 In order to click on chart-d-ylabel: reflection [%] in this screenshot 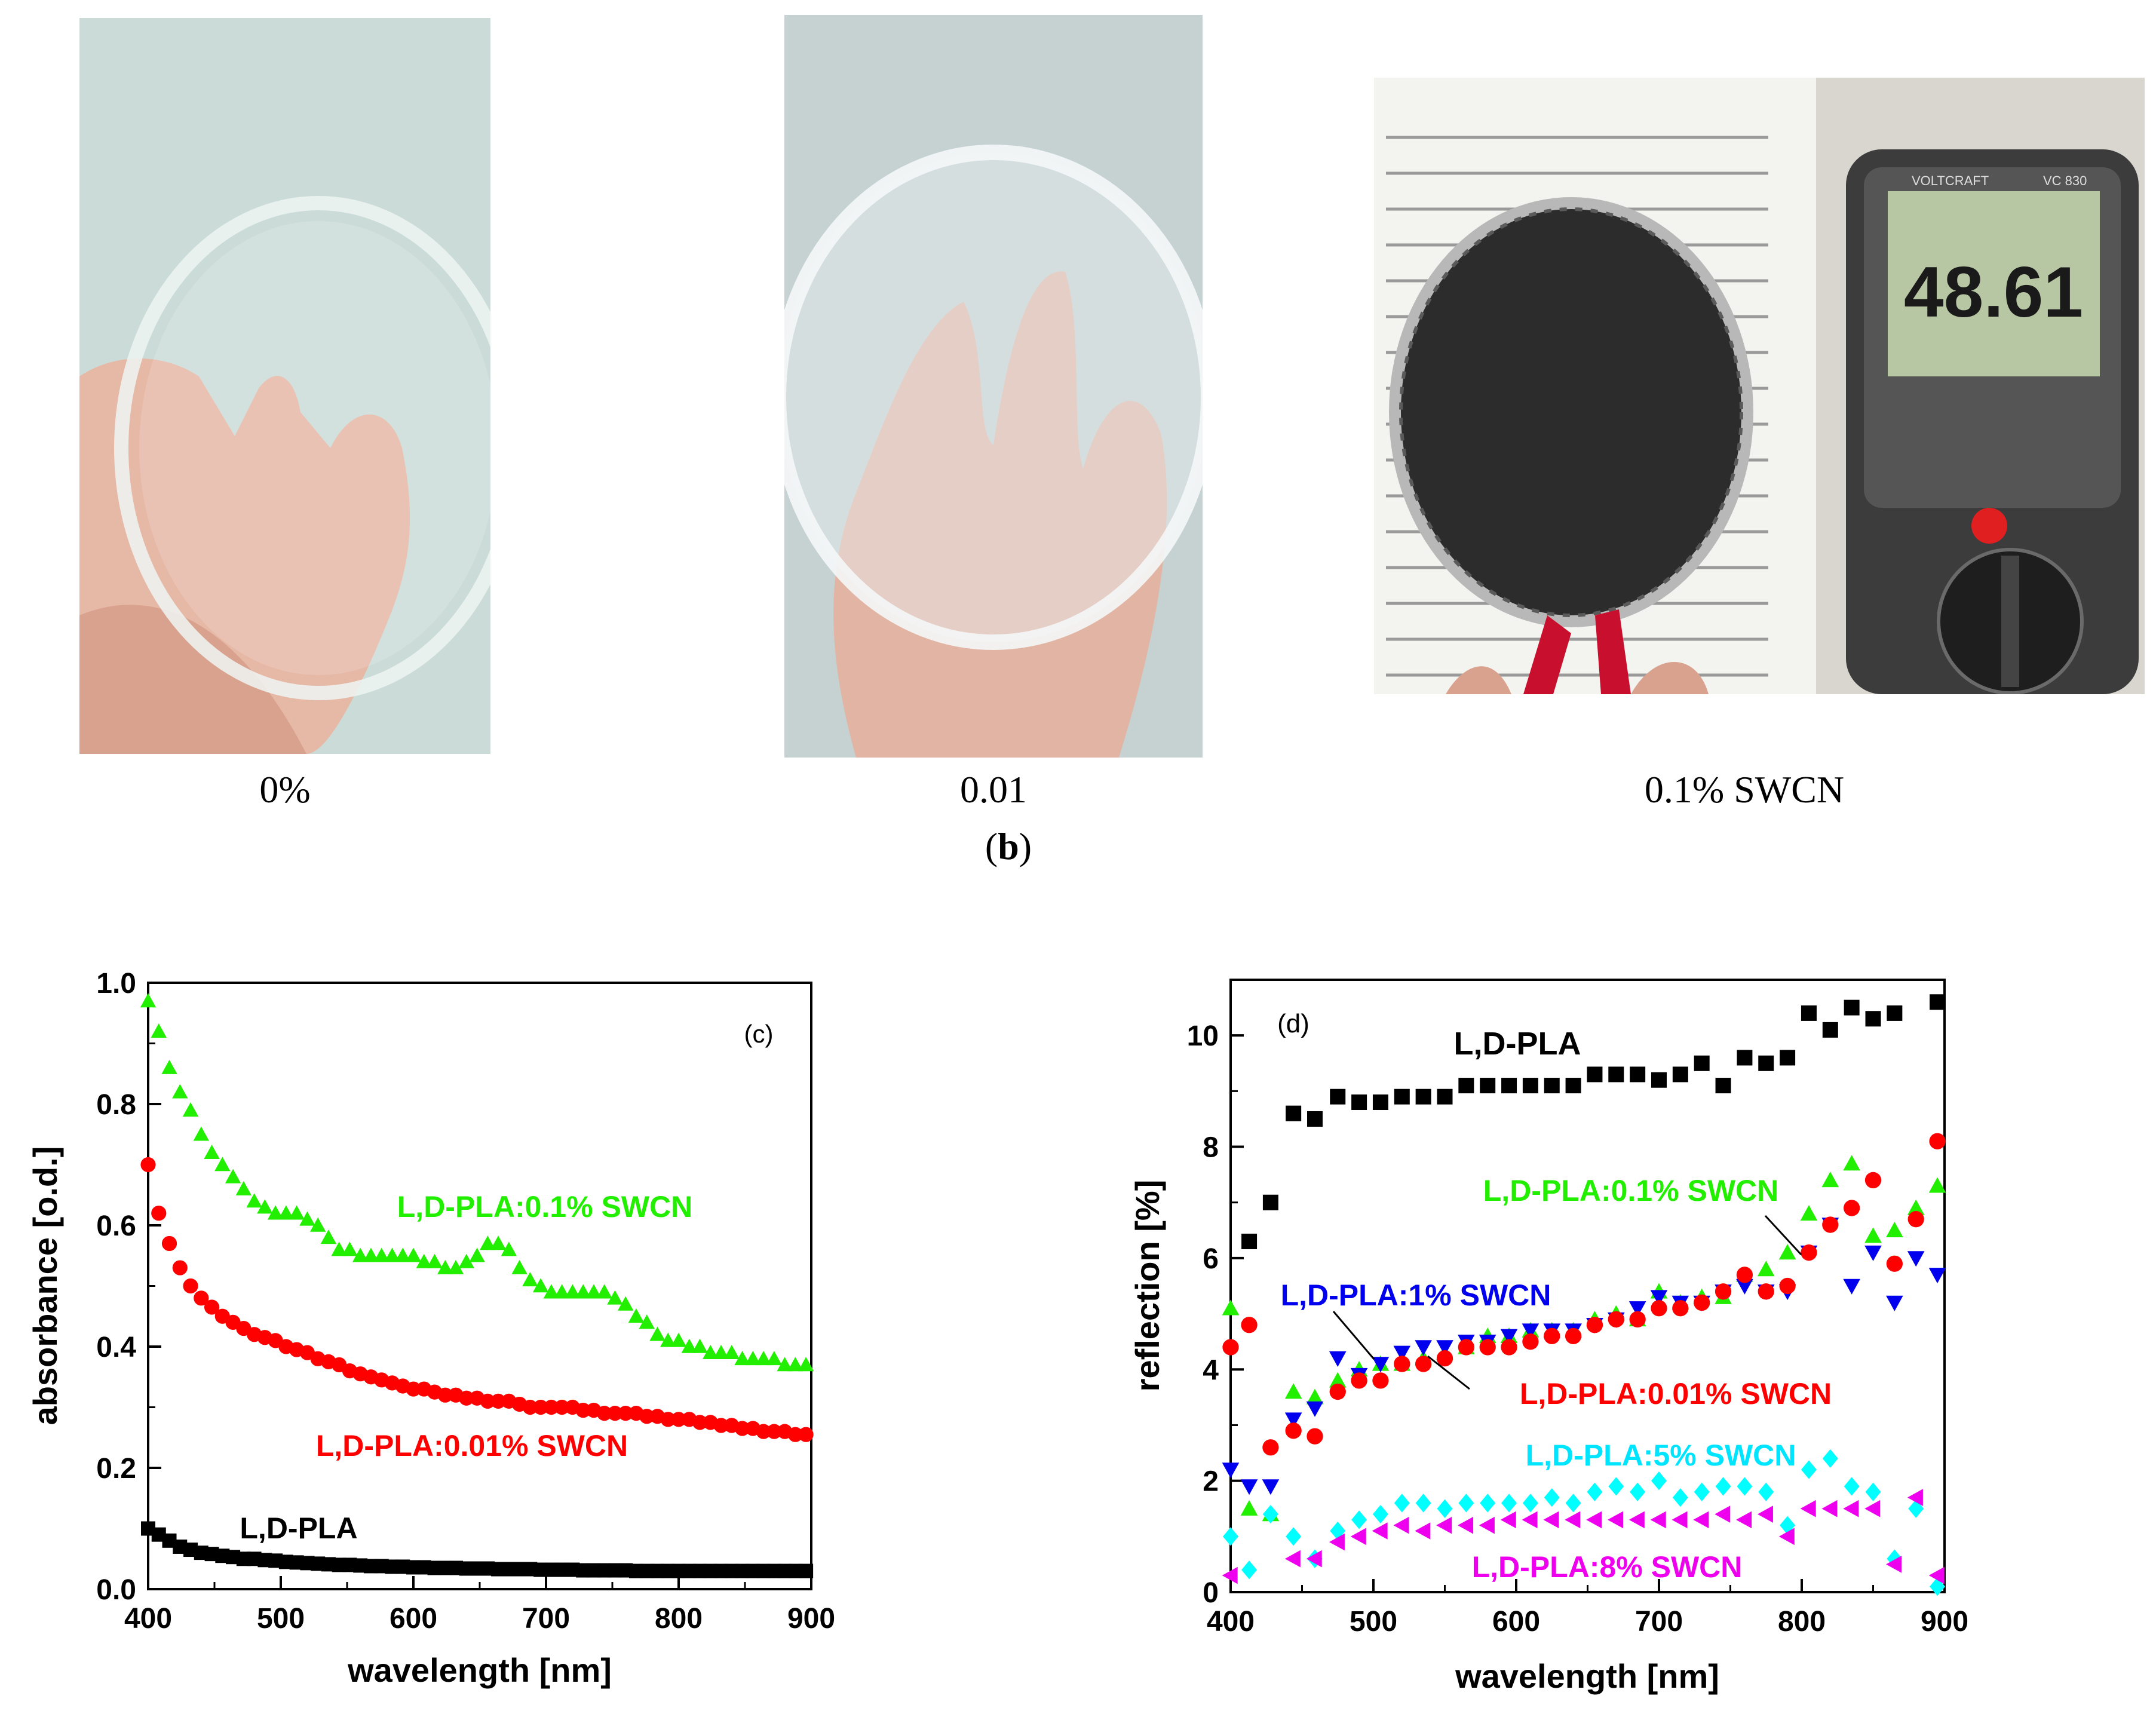, I will do `click(1147, 1286)`.